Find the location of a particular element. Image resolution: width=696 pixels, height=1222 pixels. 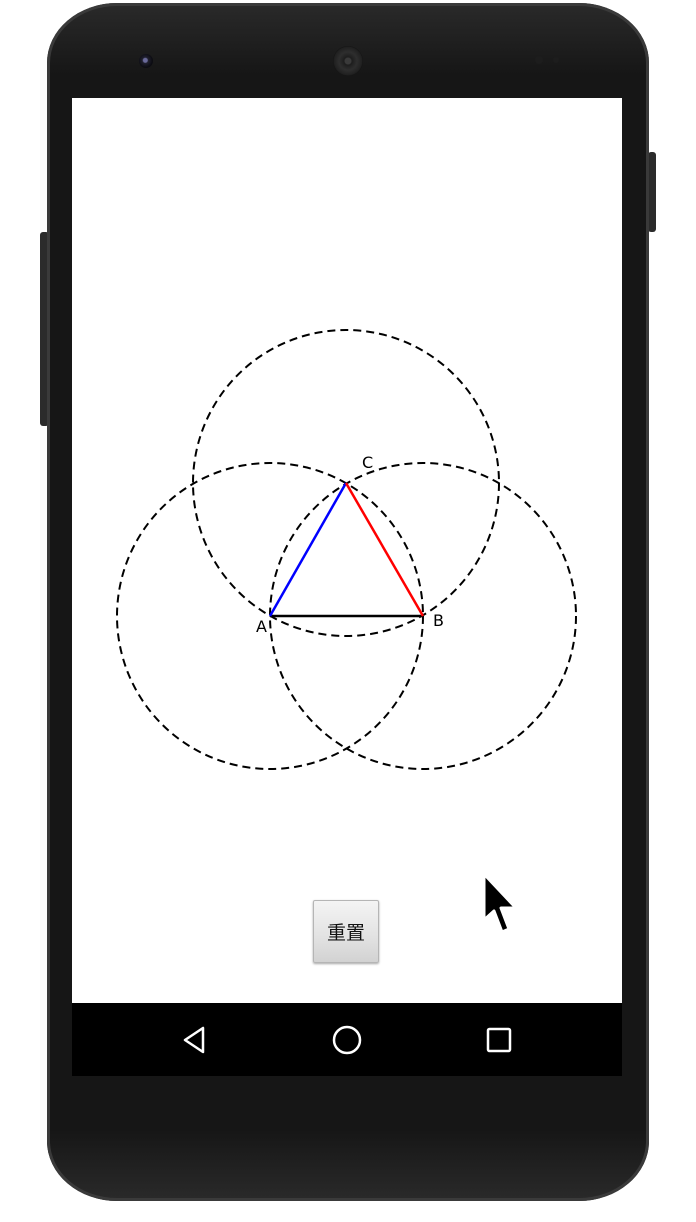

segment-ac is located at coordinates (308, 549).